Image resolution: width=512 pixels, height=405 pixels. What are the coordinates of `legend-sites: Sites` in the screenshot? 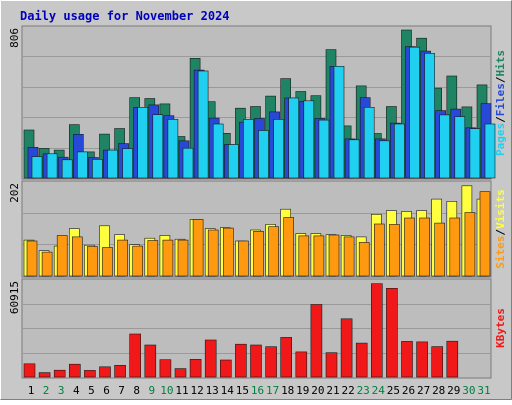 It's located at (500, 252).